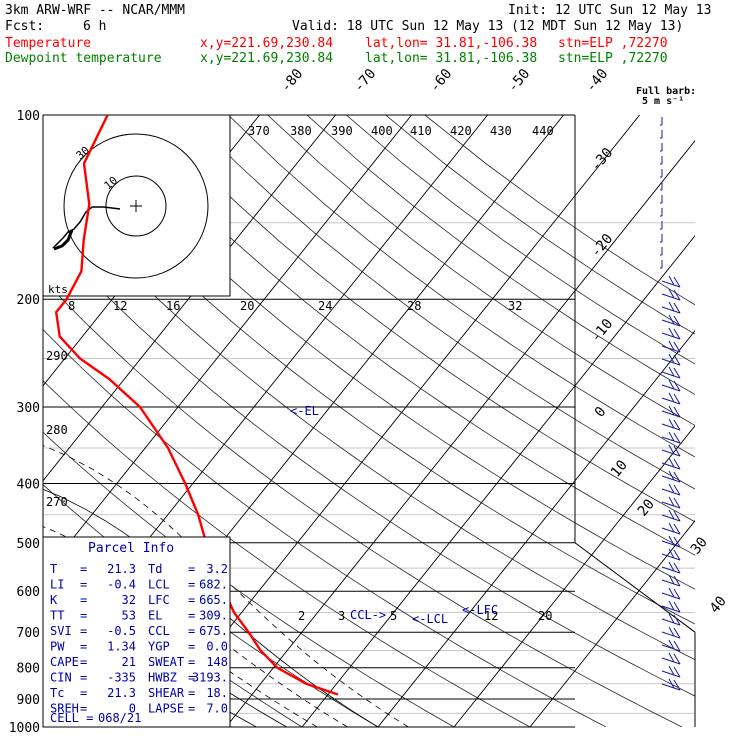 This screenshot has width=740, height=740. I want to click on parcel-row-value: 1.34, so click(121, 647).